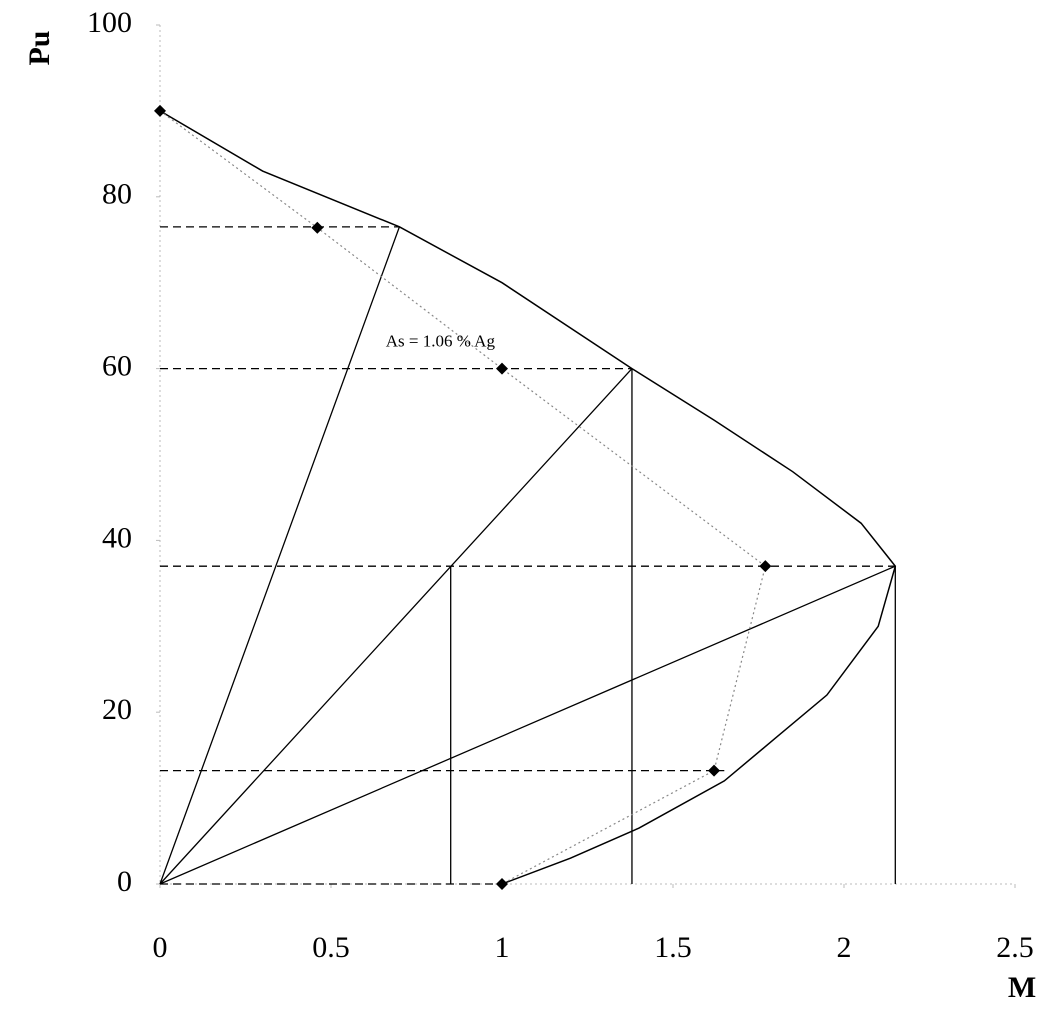  Describe the element at coordinates (331, 947) in the screenshot. I see `x-tick-label: 0.5` at that location.